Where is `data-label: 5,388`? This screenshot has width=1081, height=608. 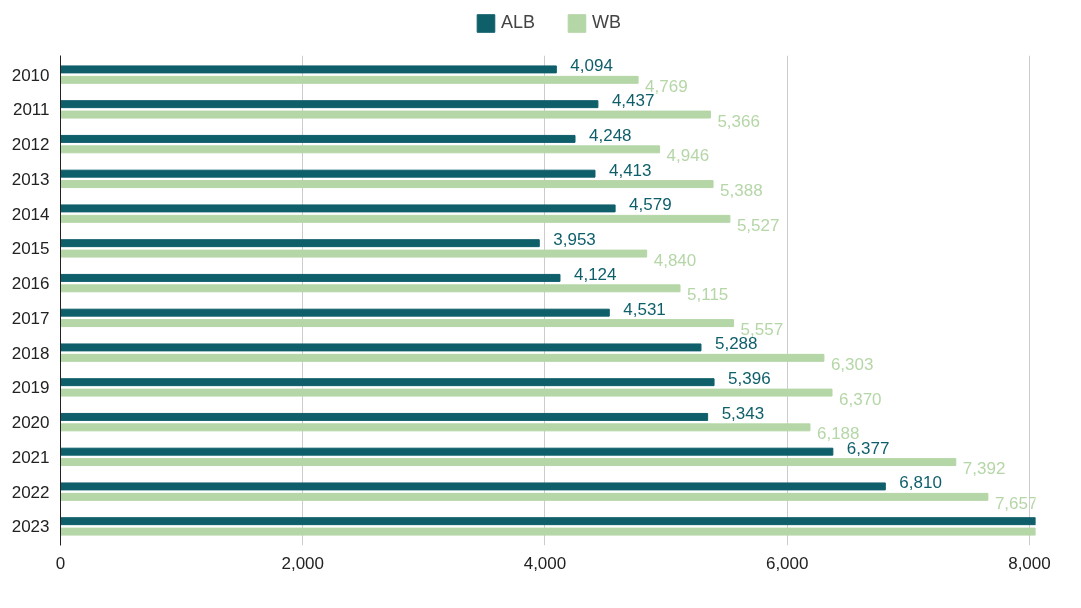 data-label: 5,388 is located at coordinates (741, 191).